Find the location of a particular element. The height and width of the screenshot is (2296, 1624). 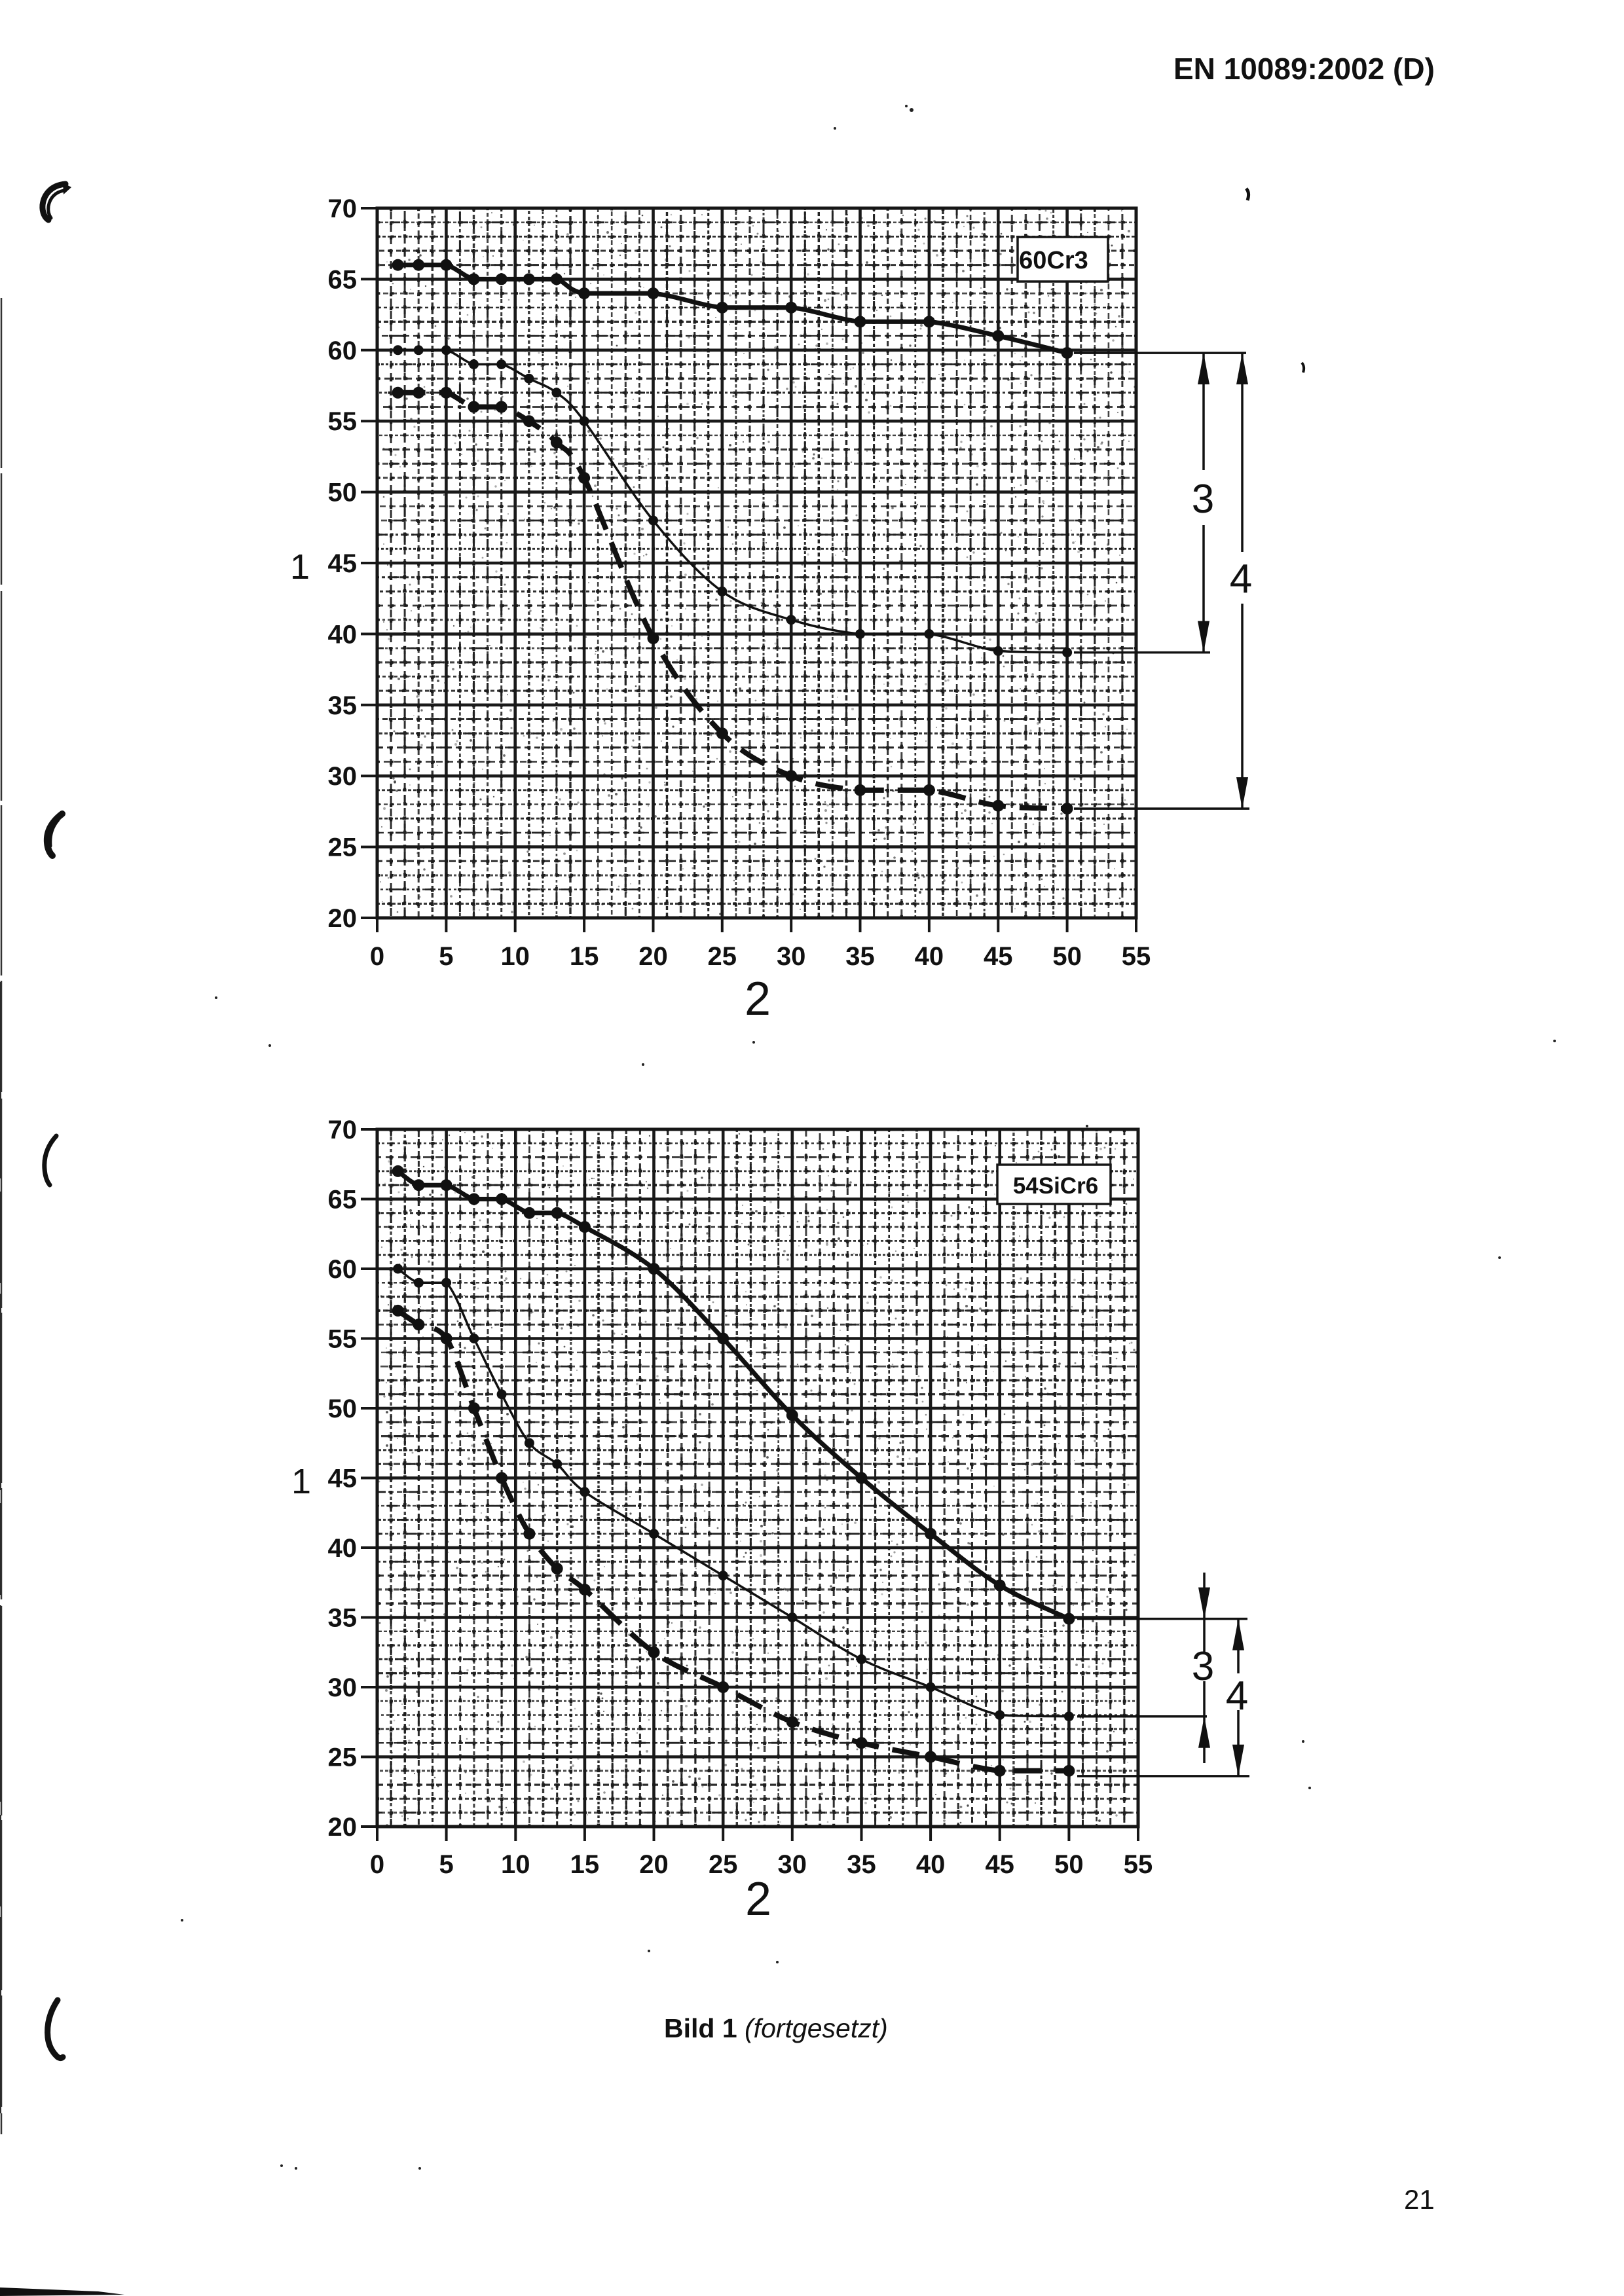

svg-text: 60Cr3 is located at coordinates (1053, 260).